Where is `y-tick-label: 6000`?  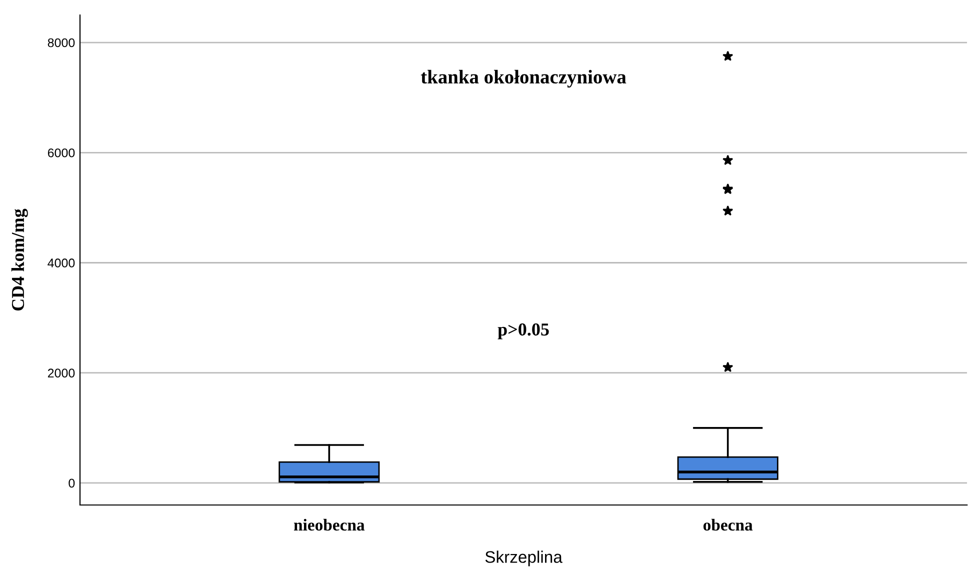
y-tick-label: 6000 is located at coordinates (61, 153).